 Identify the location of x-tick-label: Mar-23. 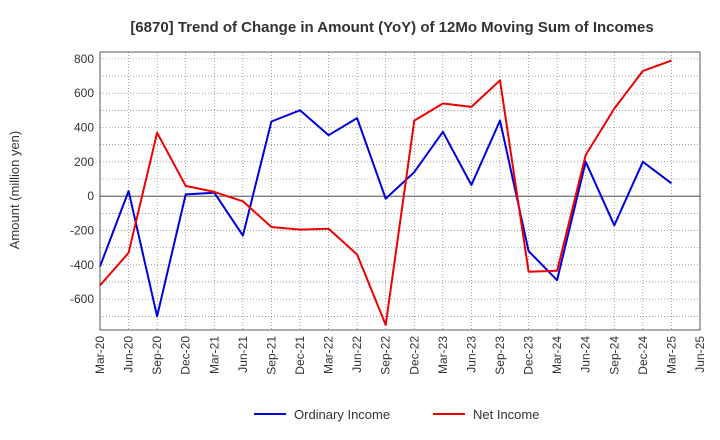
(443, 355).